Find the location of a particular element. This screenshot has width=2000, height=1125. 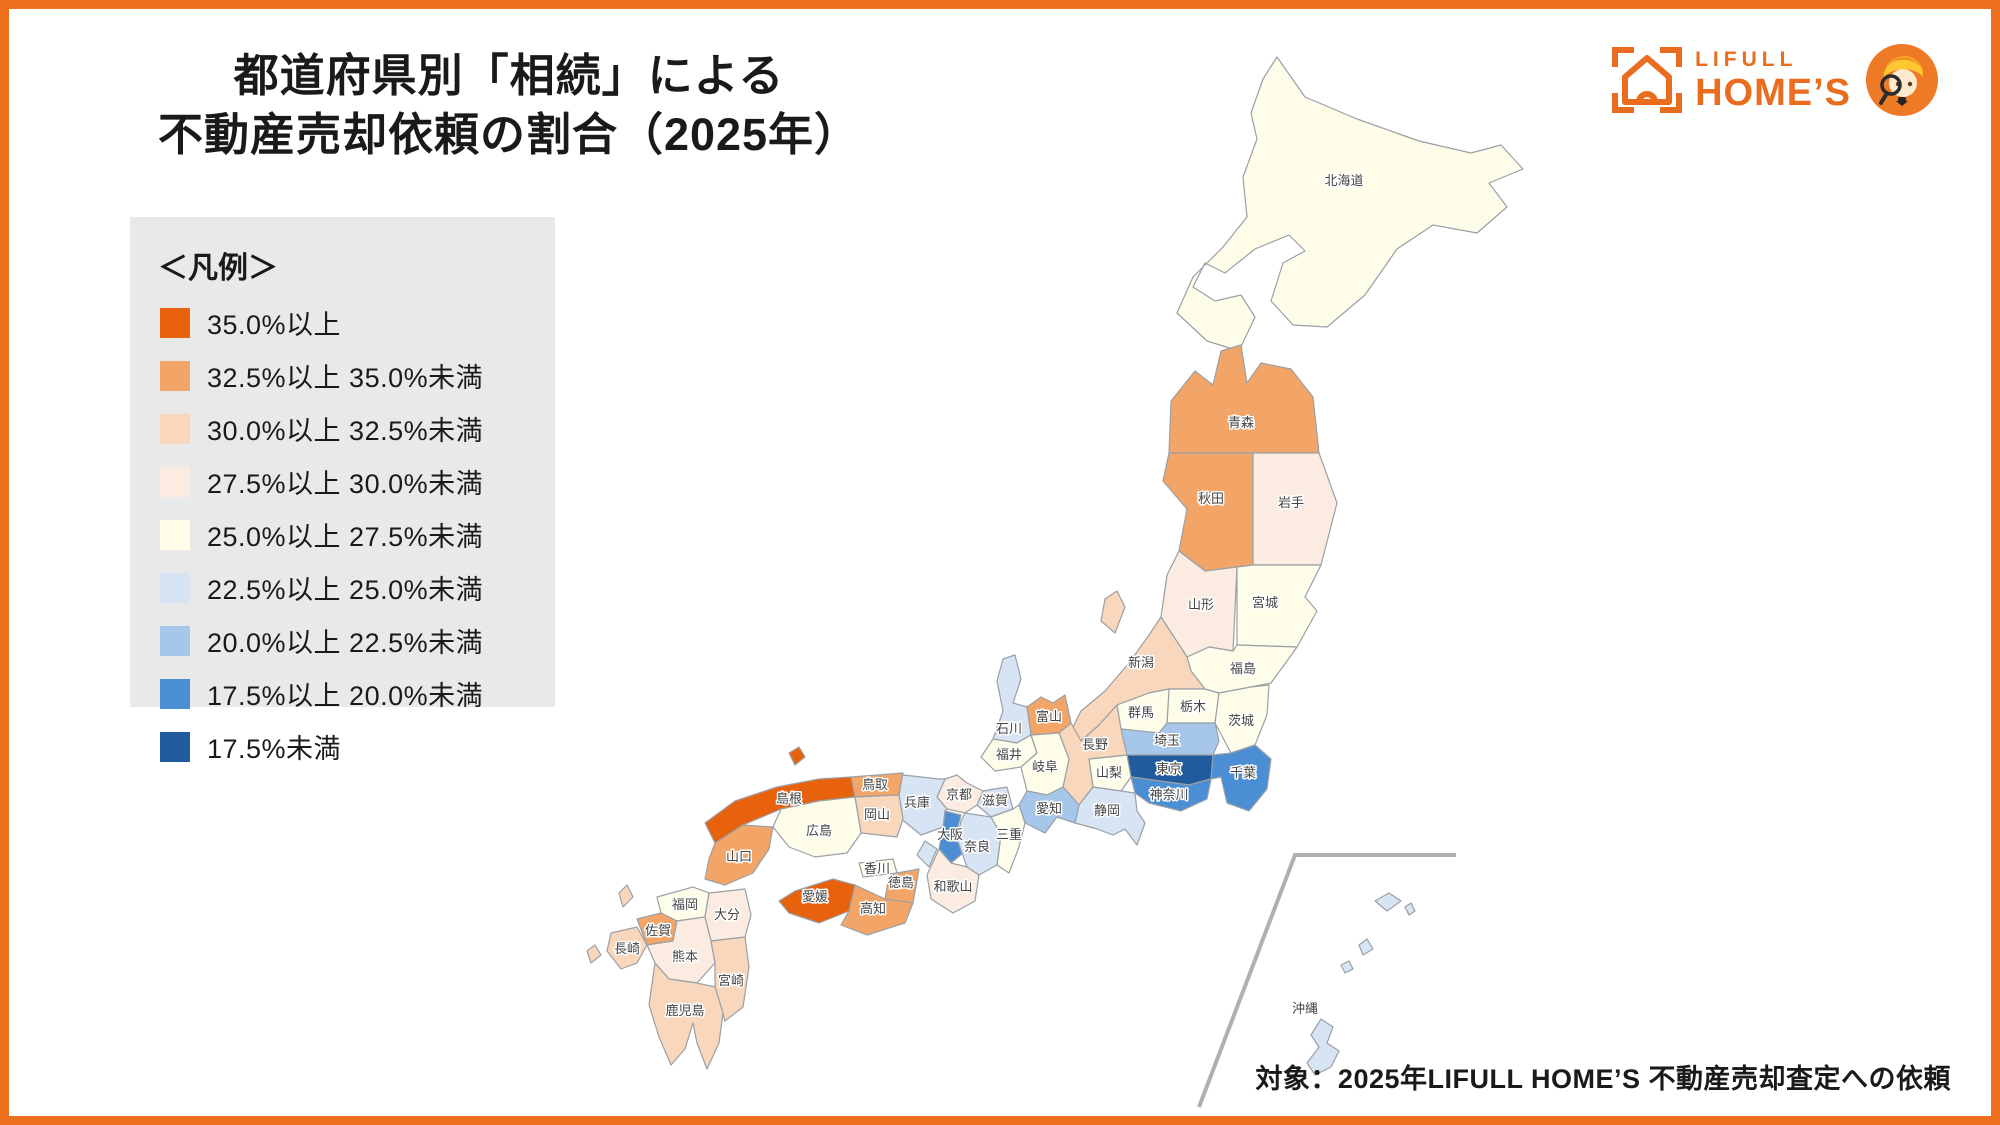

prefecture-label: 長崎 is located at coordinates (627, 948).